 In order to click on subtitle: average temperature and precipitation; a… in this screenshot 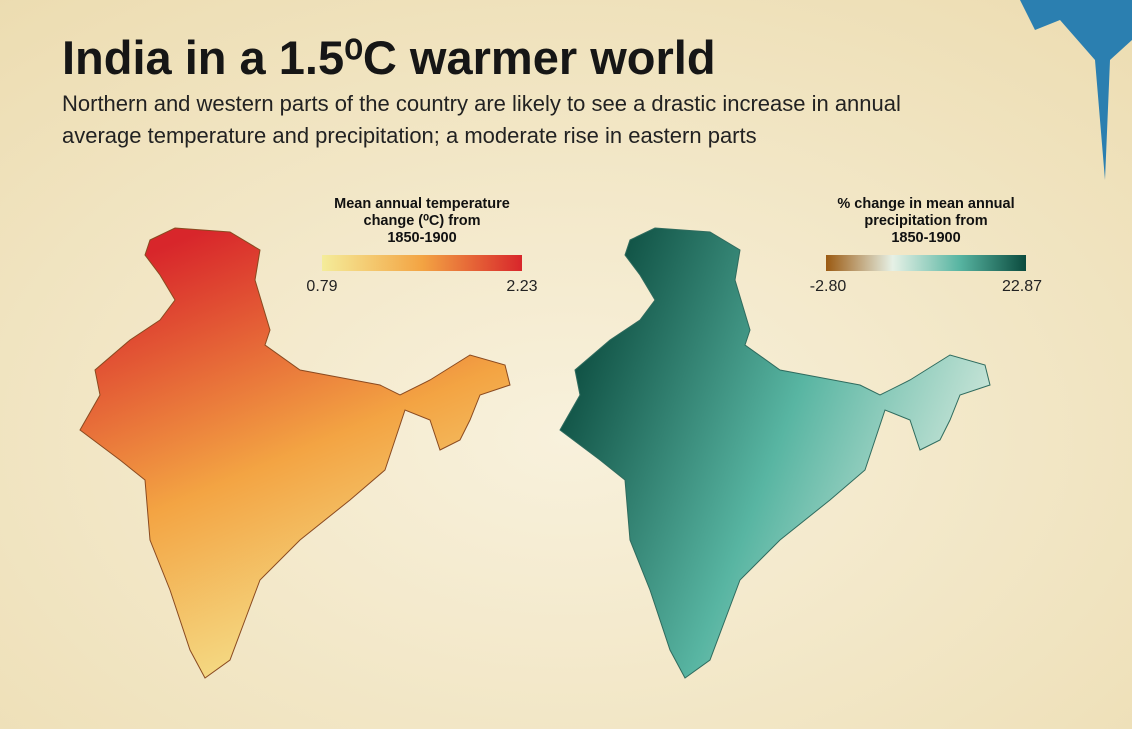, I will do `click(409, 135)`.